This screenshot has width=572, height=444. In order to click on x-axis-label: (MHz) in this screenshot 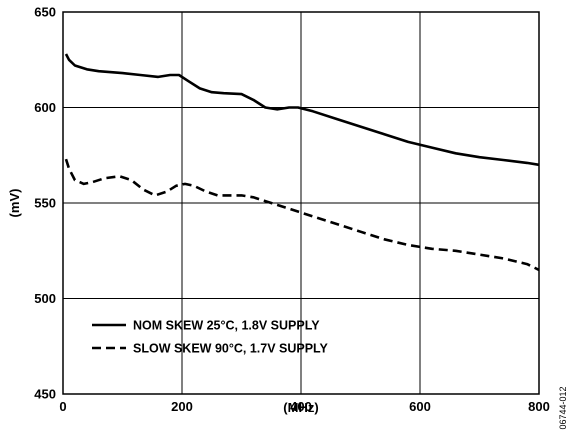, I will do `click(300, 407)`.